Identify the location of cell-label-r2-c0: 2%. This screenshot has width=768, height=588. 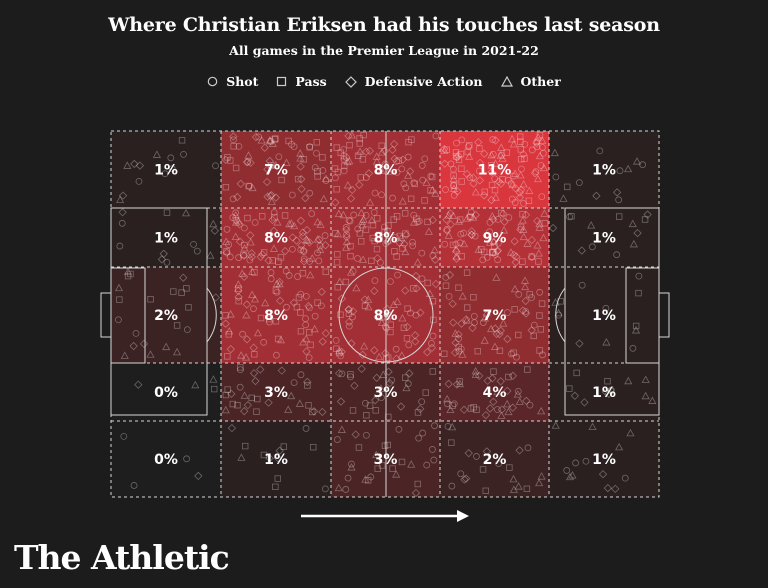
(166, 316).